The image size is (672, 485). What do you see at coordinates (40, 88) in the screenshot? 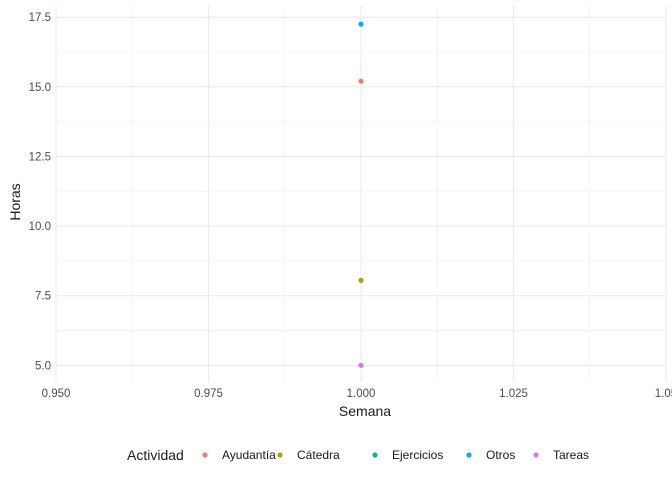
I see `y-tick-label: 15.0` at bounding box center [40, 88].